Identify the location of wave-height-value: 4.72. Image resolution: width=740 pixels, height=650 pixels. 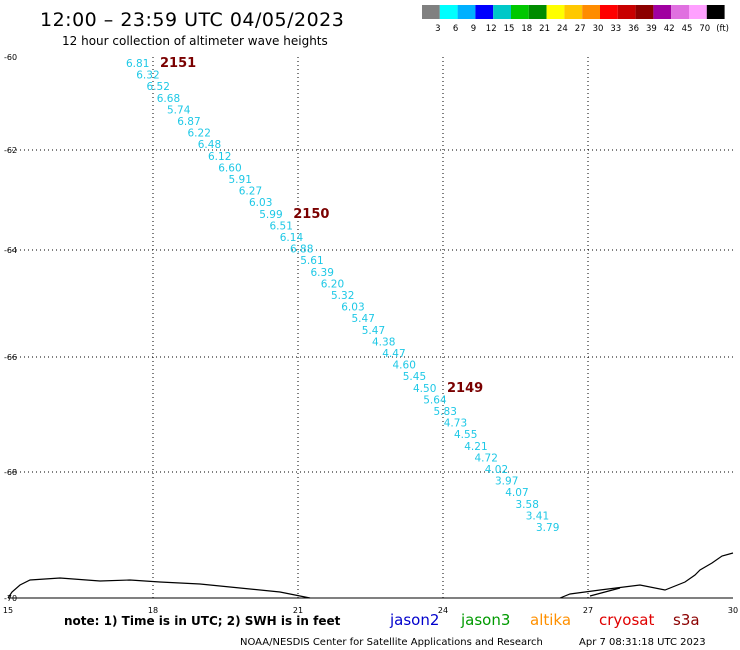
(486, 458).